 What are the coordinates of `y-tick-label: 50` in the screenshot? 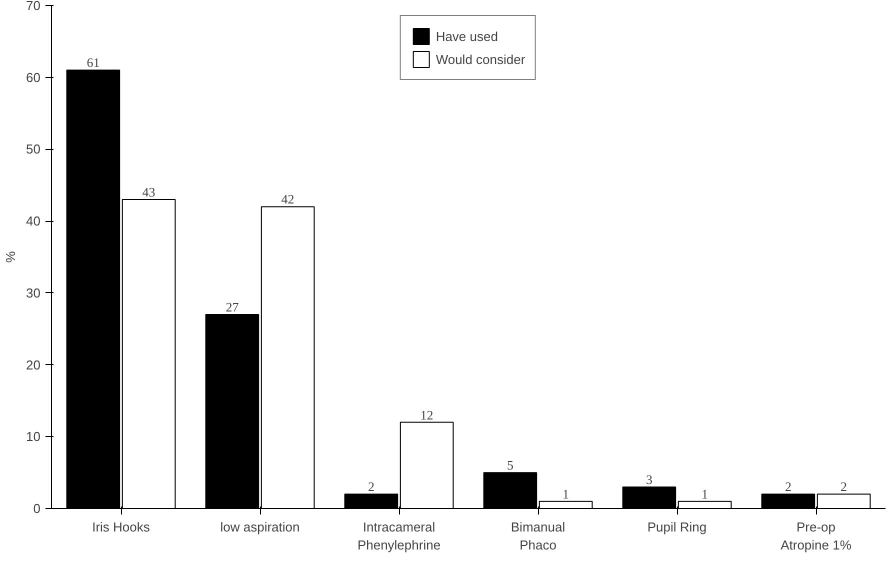 It's located at (33, 149).